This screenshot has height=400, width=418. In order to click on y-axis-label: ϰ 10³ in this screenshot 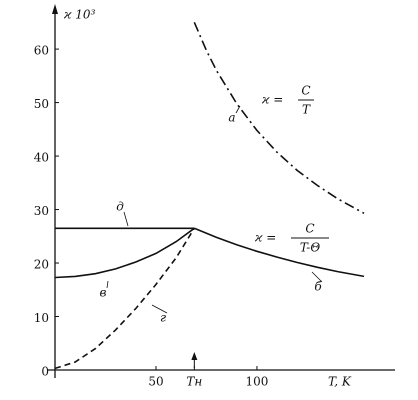, I will do `click(79, 15)`.